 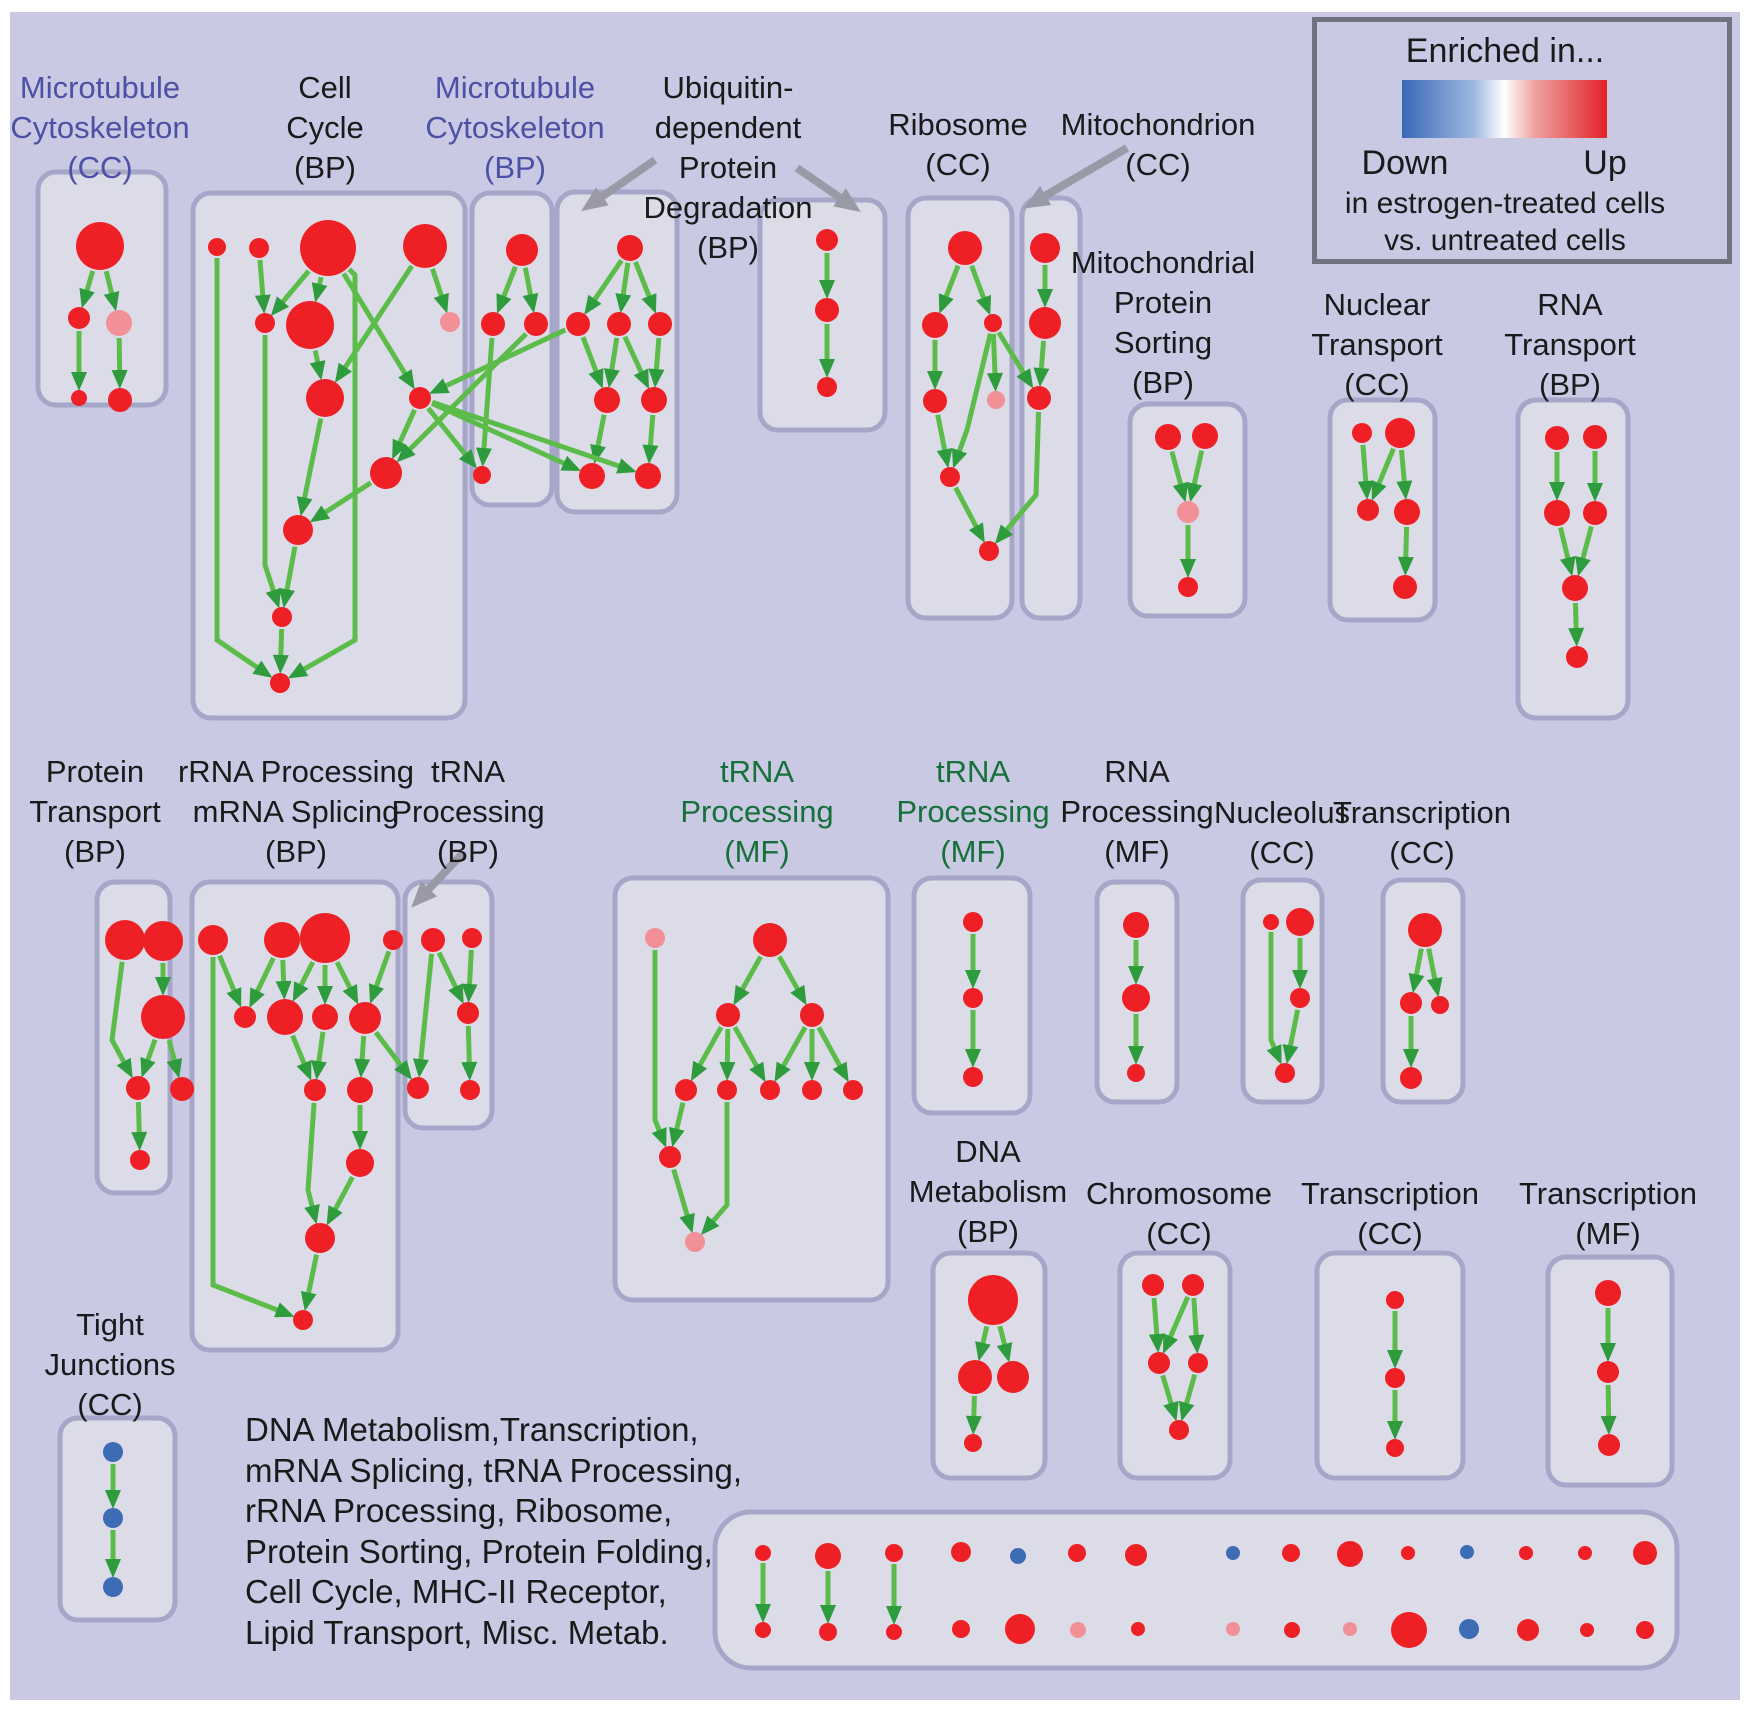 I want to click on tight-junctions-label: Tight Junctions (CC), so click(x=110, y=1364).